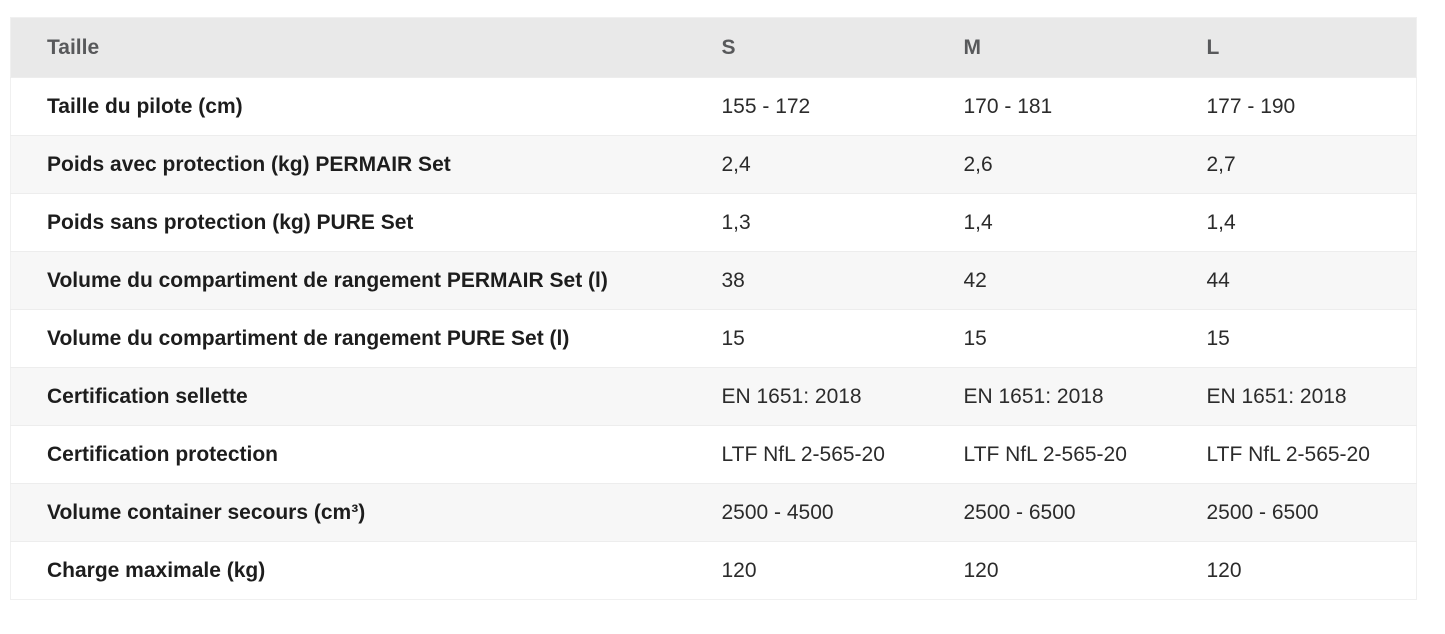 Image resolution: width=1445 pixels, height=634 pixels. What do you see at coordinates (353, 454) in the screenshot?
I see `row-label: Certification protection` at bounding box center [353, 454].